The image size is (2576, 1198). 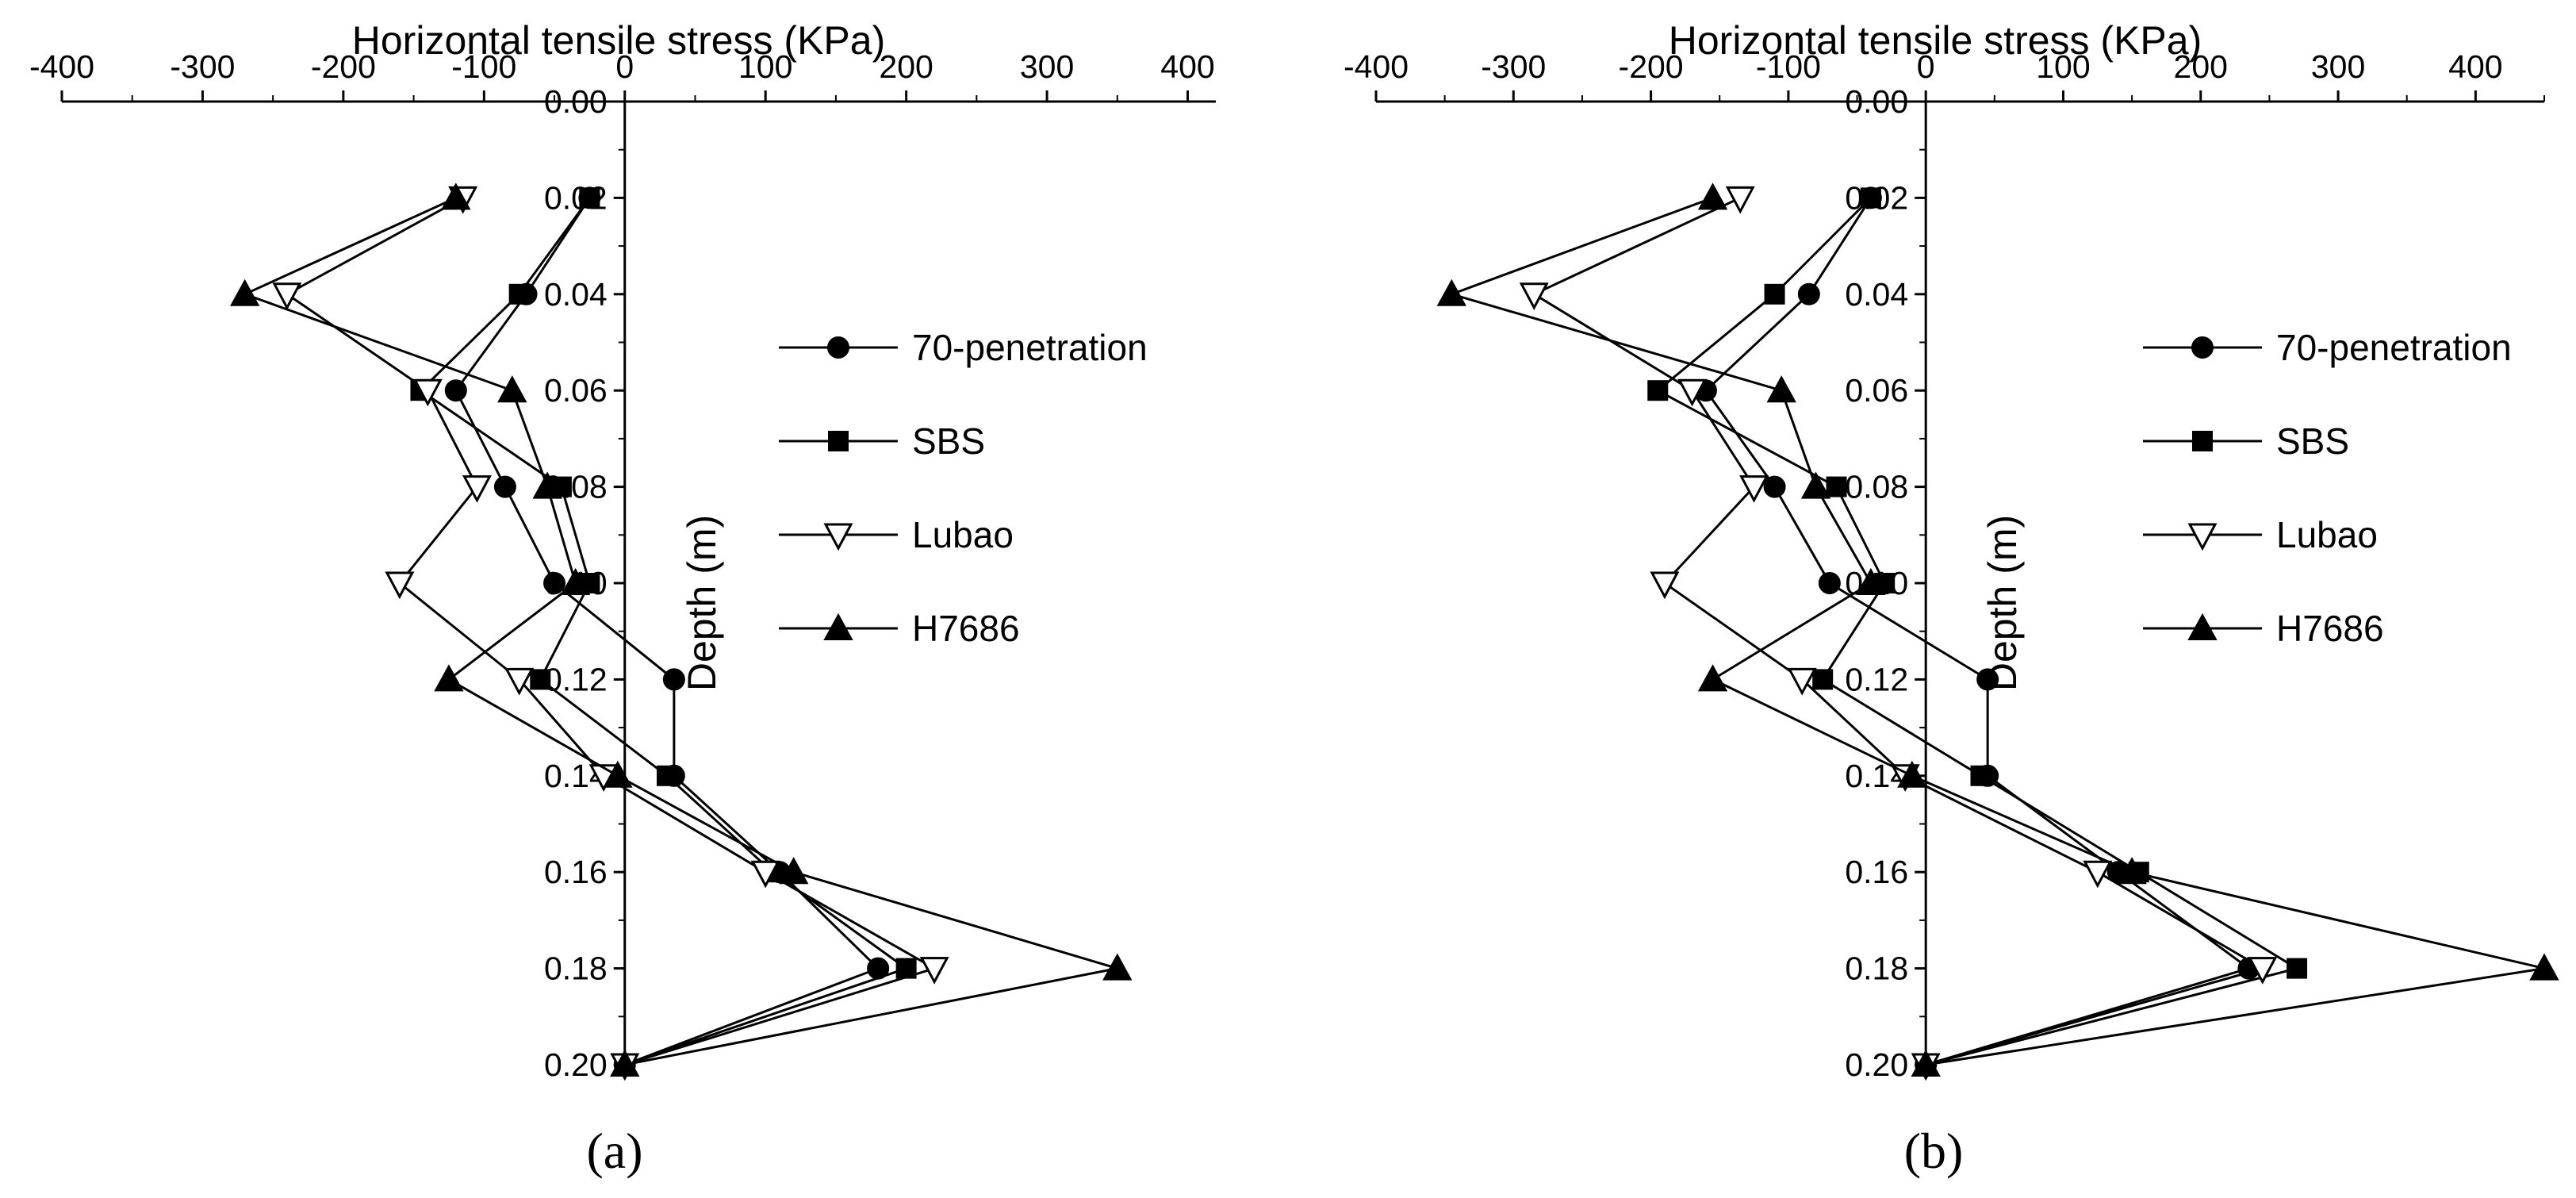 What do you see at coordinates (1789, 66) in the screenshot?
I see `x-tick-label: -100` at bounding box center [1789, 66].